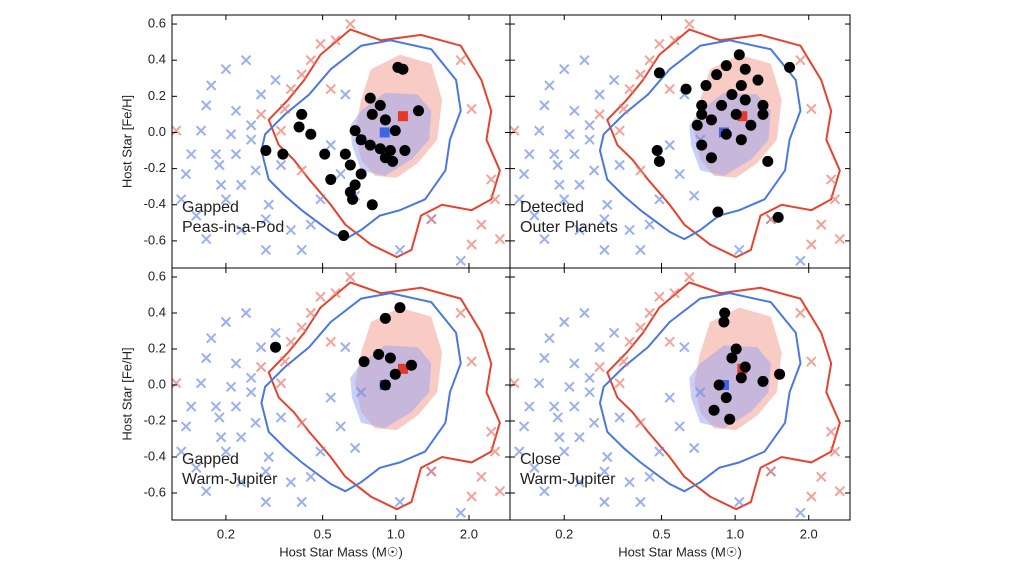 The width and height of the screenshot is (1024, 575). Describe the element at coordinates (210, 459) in the screenshot. I see `panel-label: Gapped` at that location.